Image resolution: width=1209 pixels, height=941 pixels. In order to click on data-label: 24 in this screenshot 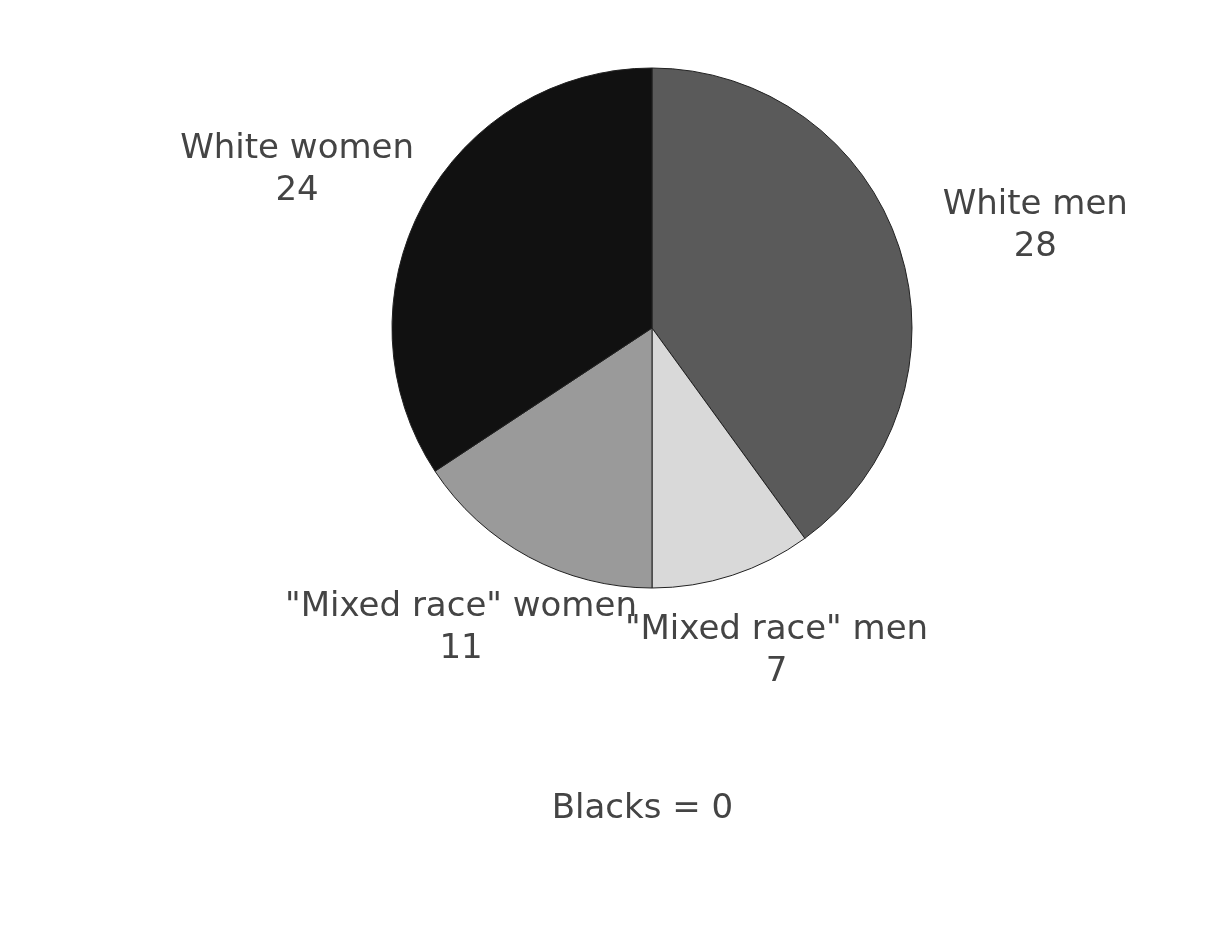, I will do `click(297, 187)`.